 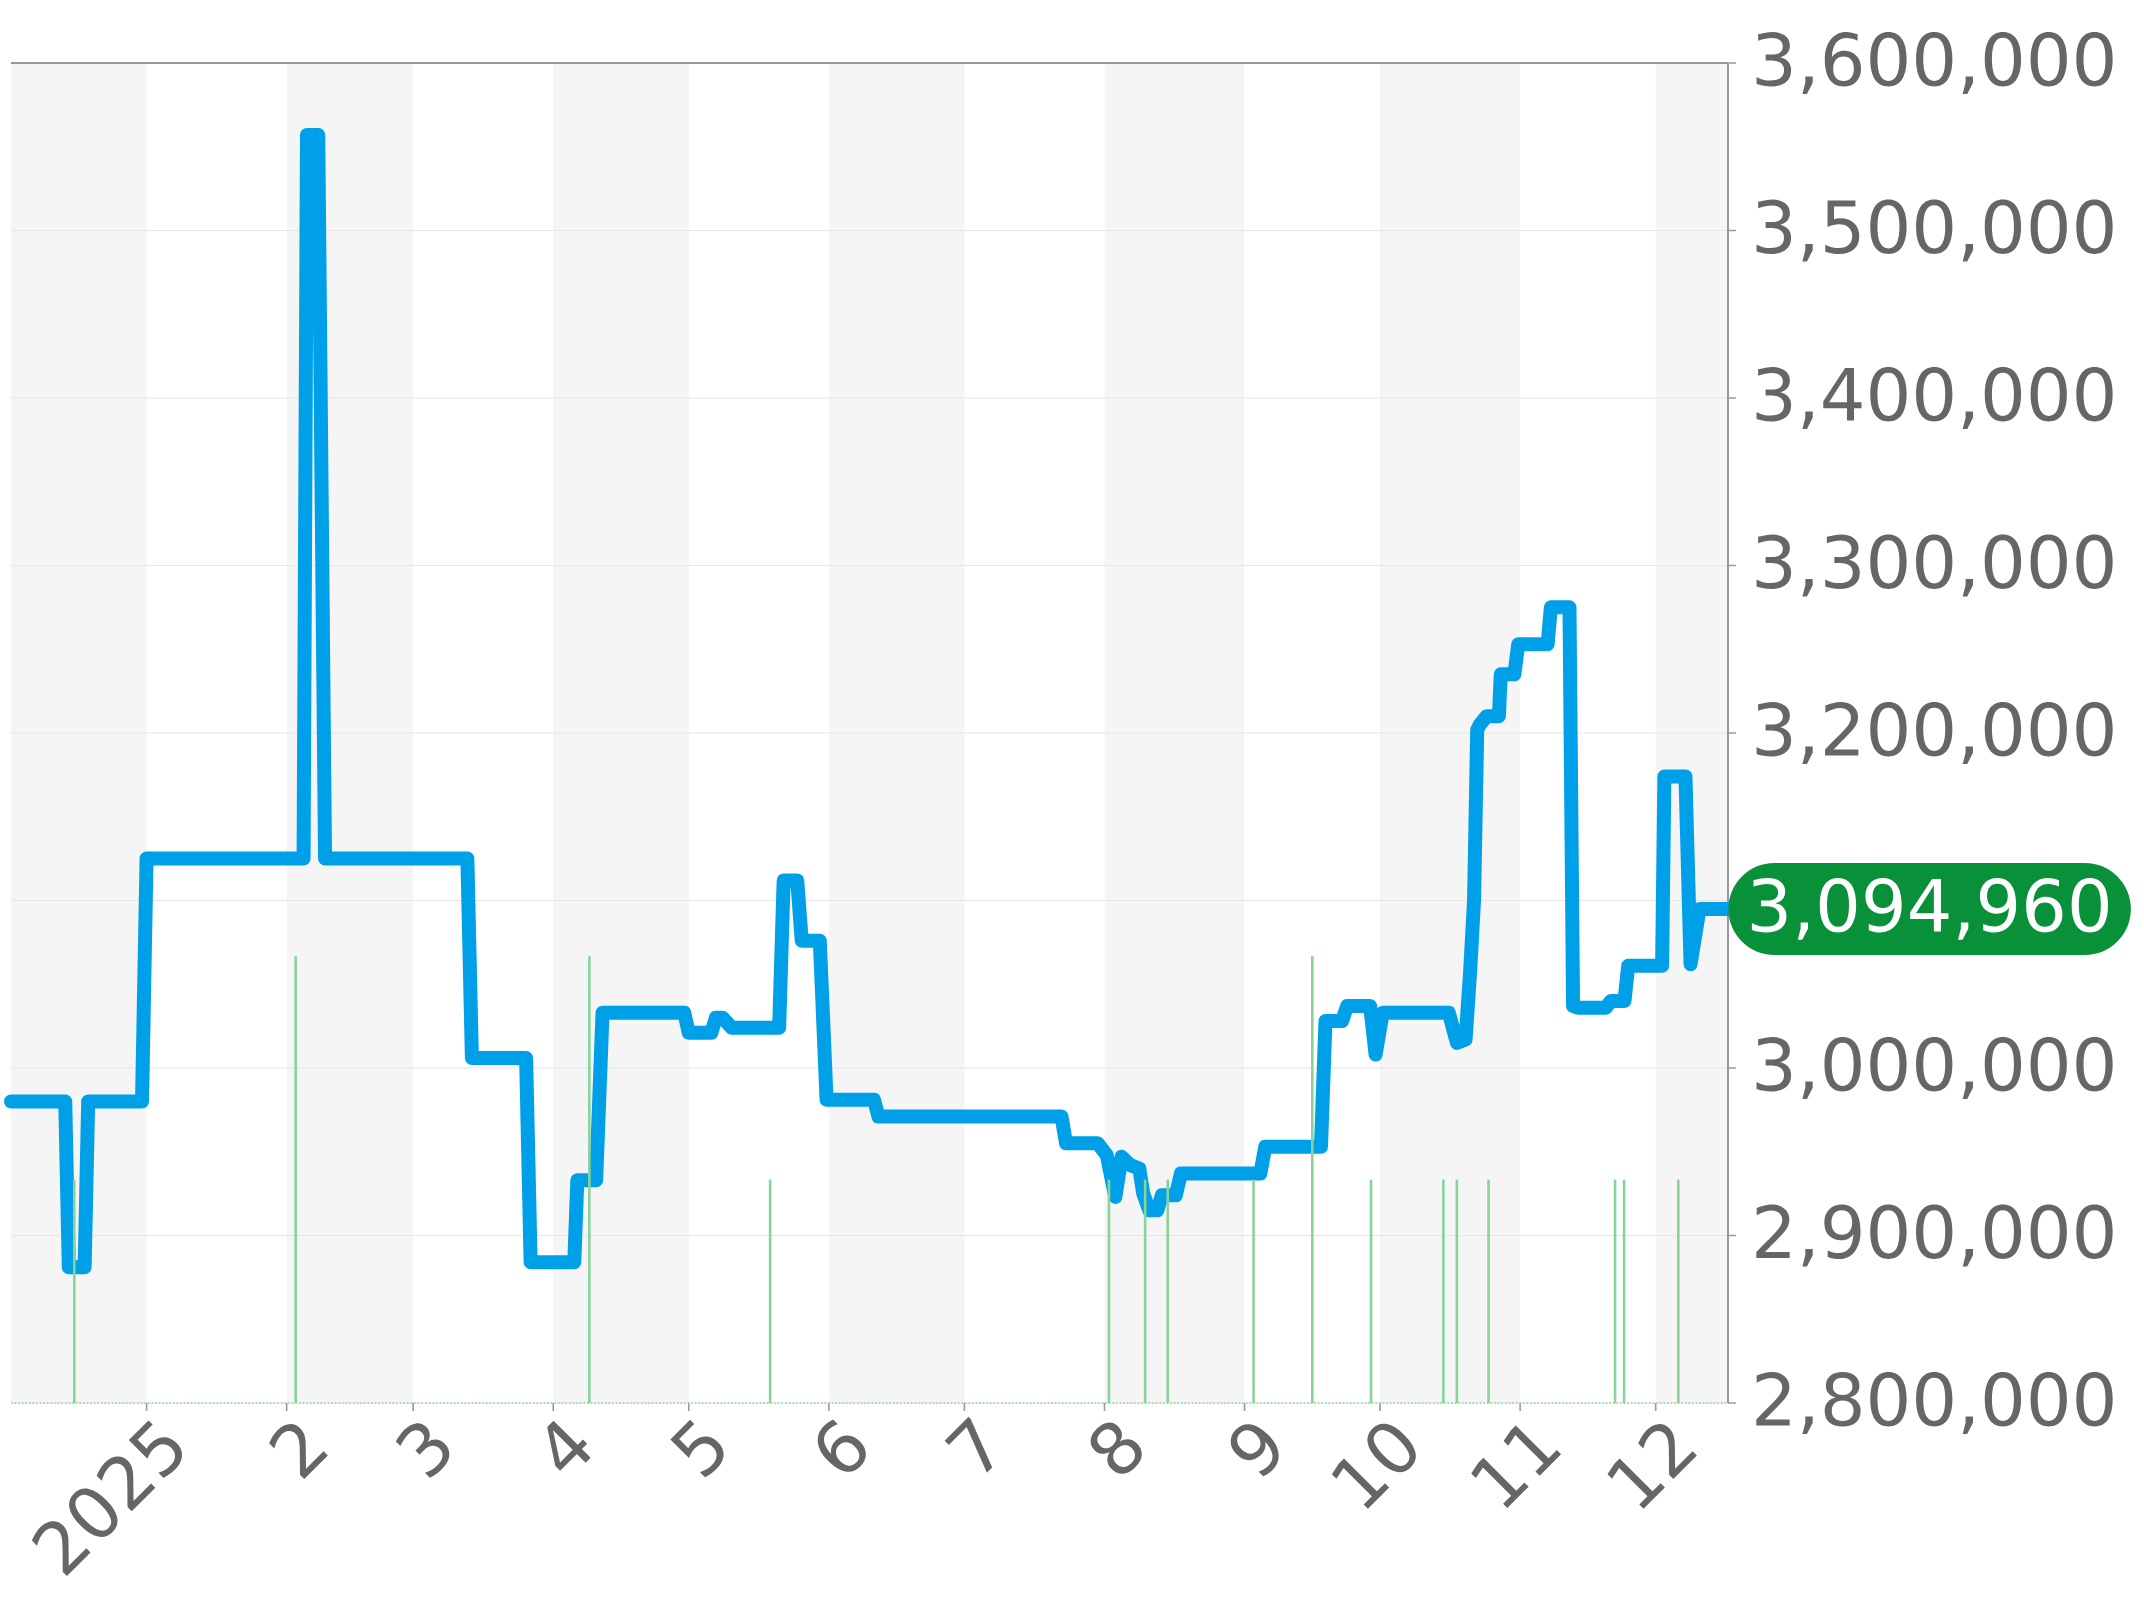 What do you see at coordinates (1516, 1467) in the screenshot?
I see `x-tick-label: 11` at bounding box center [1516, 1467].